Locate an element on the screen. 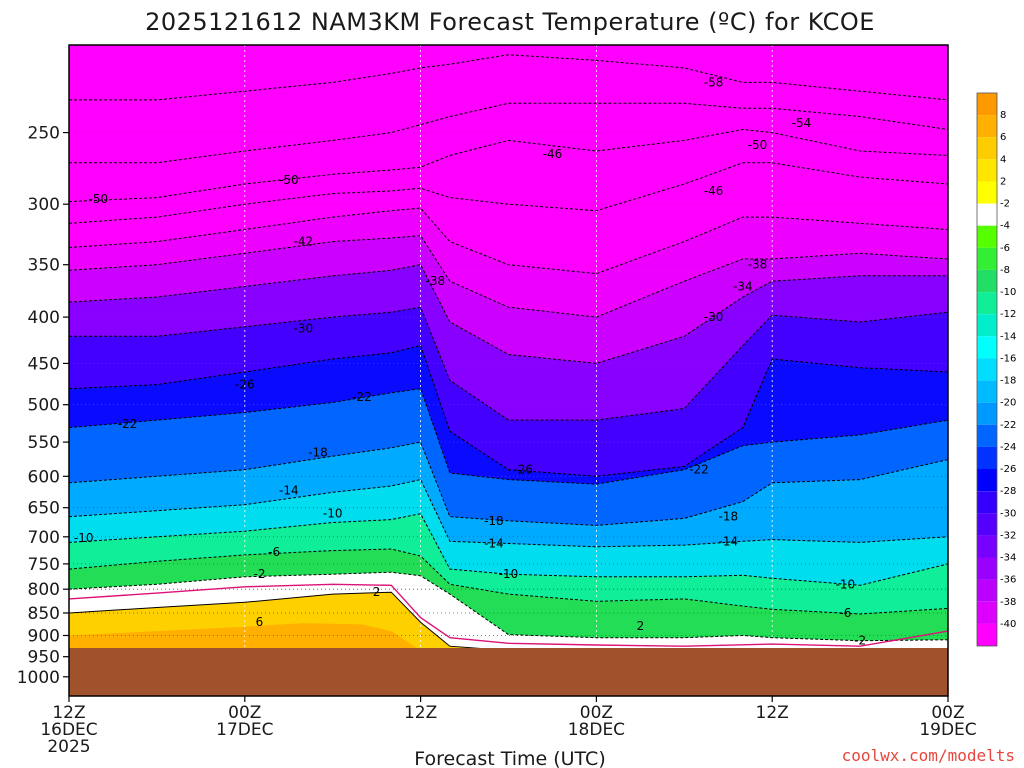 The height and width of the screenshot is (768, 1024). y-tick-label: 450 is located at coordinates (44, 364).